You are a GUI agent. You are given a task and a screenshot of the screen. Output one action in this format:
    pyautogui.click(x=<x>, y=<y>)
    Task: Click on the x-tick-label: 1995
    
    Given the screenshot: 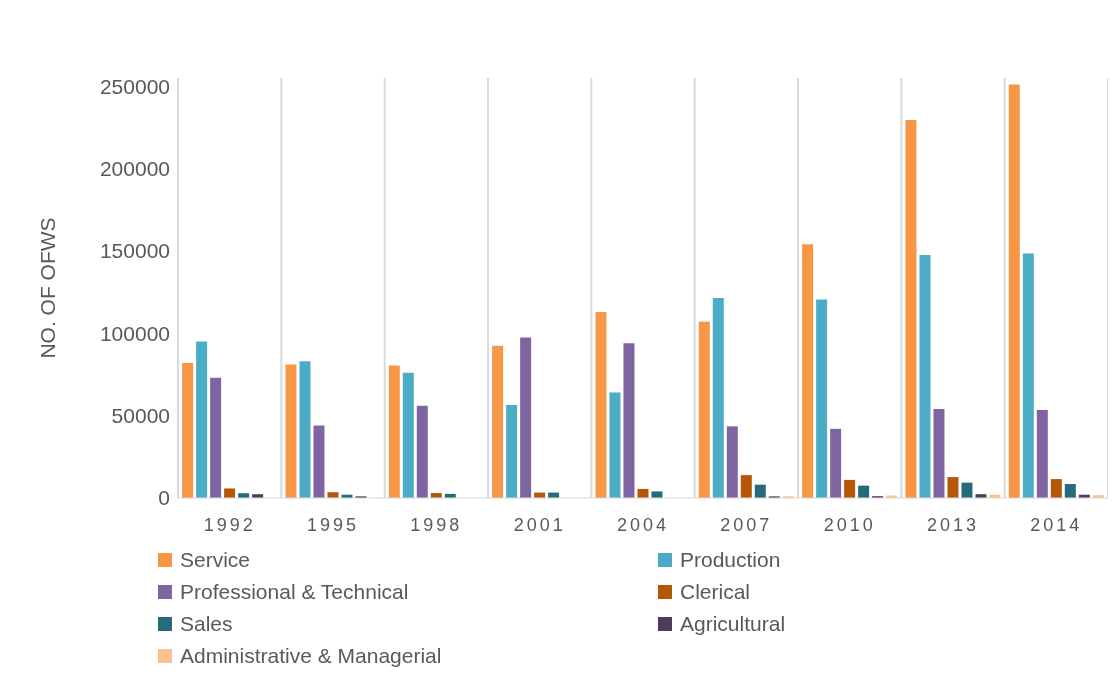 What is the action you would take?
    pyautogui.click(x=333, y=524)
    